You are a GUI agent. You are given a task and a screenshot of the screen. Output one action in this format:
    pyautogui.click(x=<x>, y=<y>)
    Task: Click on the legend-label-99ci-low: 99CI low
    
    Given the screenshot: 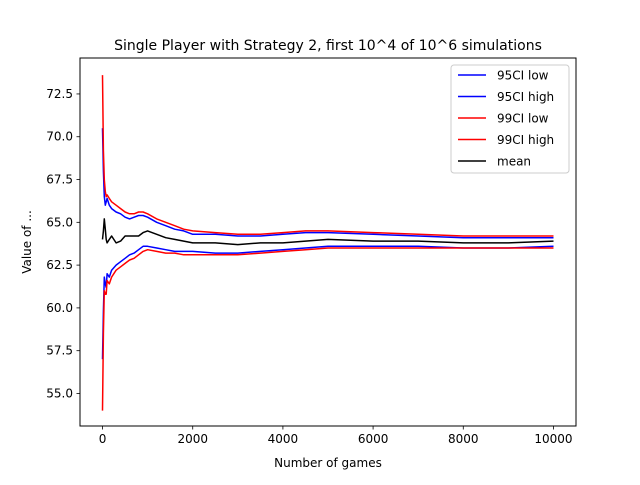 What is the action you would take?
    pyautogui.click(x=523, y=119)
    